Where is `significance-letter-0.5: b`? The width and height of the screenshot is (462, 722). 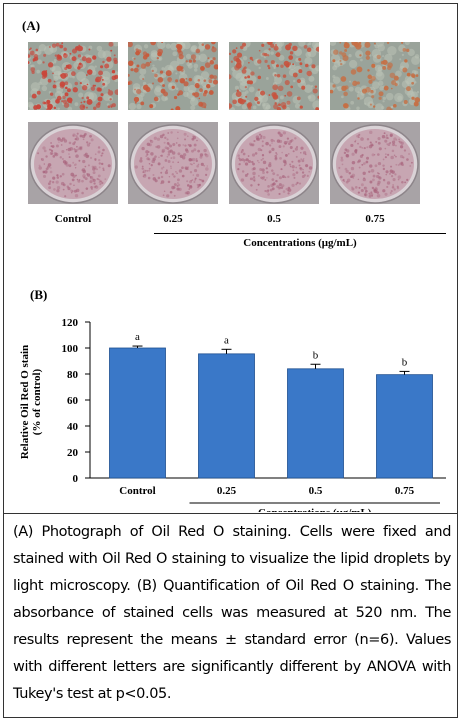
significance-letter-0.5: b is located at coordinates (316, 355).